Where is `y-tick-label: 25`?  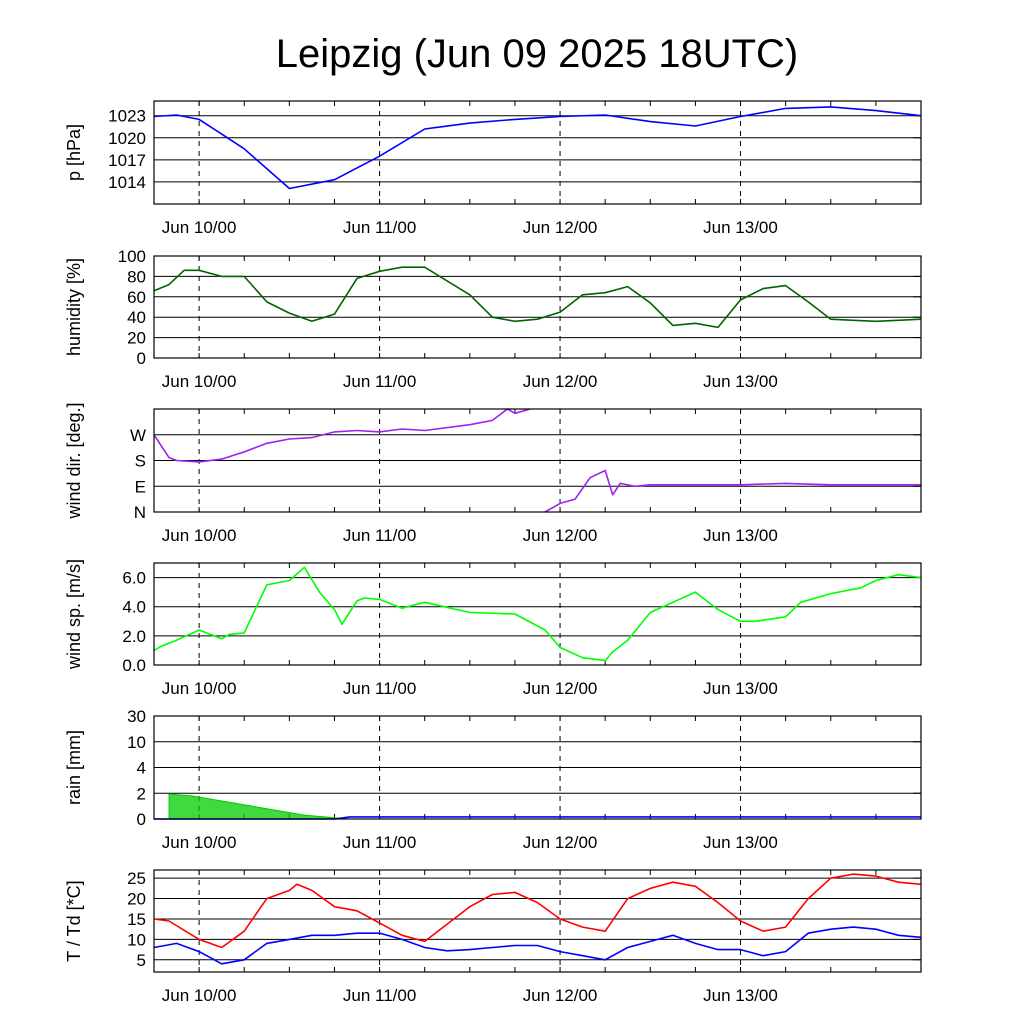
y-tick-label: 25 is located at coordinates (136, 878).